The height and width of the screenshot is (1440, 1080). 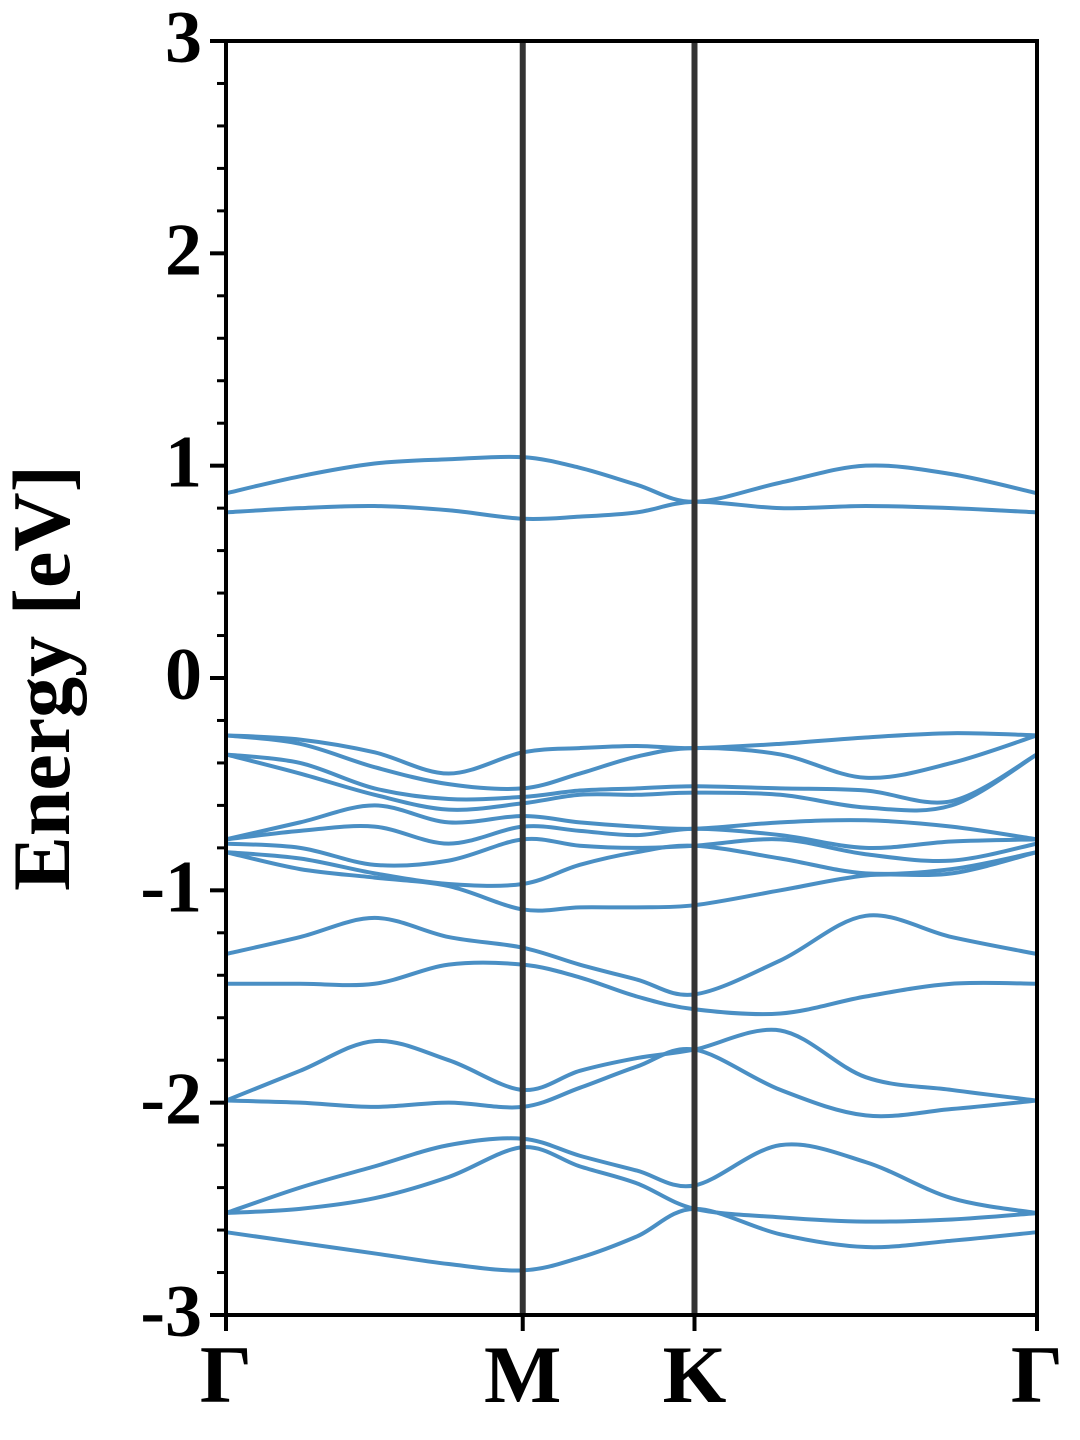 I want to click on y-axis-label: Energy [eV], so click(x=43, y=678).